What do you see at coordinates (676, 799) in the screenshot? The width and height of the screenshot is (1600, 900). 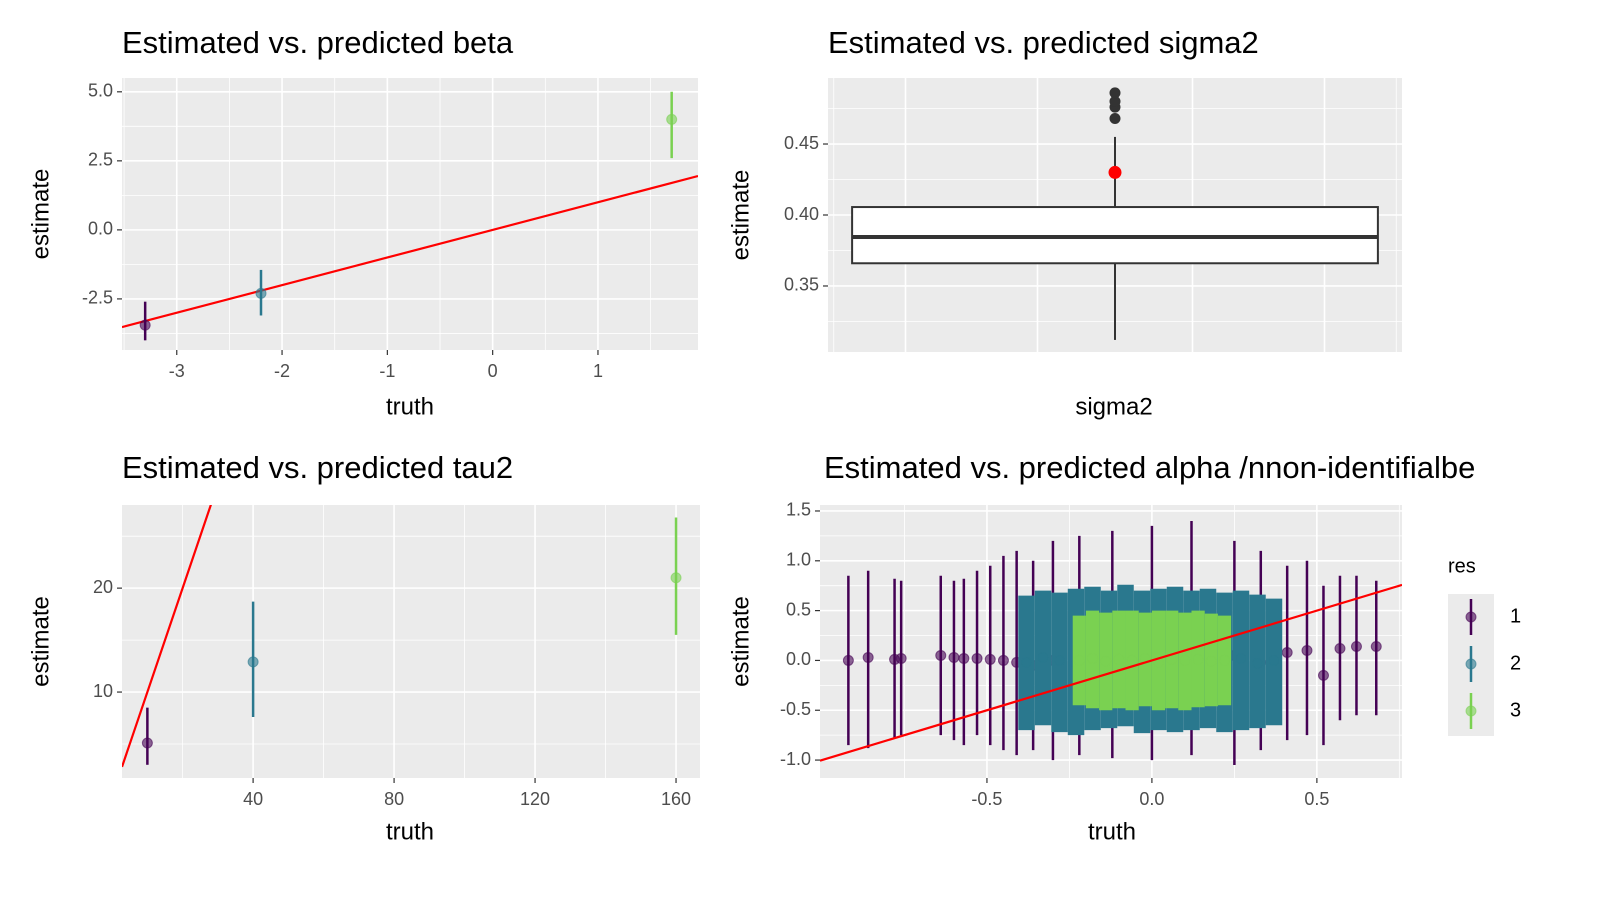 I see `x-tick-label: 160` at bounding box center [676, 799].